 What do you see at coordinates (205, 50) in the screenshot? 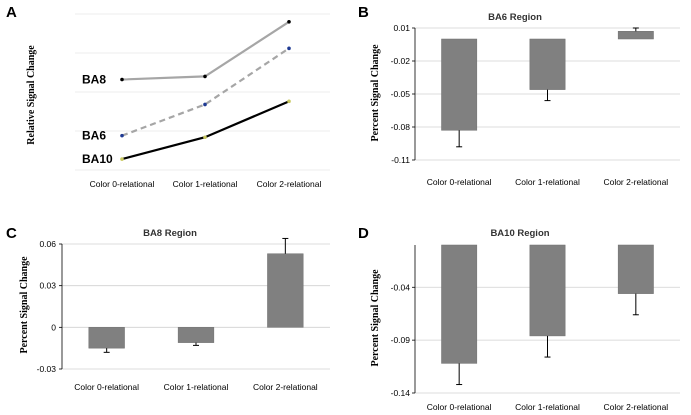
I see `panel-a-series-ba8-line` at bounding box center [205, 50].